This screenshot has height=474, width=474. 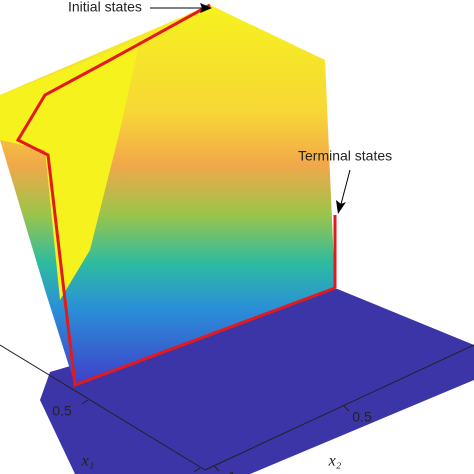 What do you see at coordinates (105, 7) in the screenshot?
I see `annotation: Initial states` at bounding box center [105, 7].